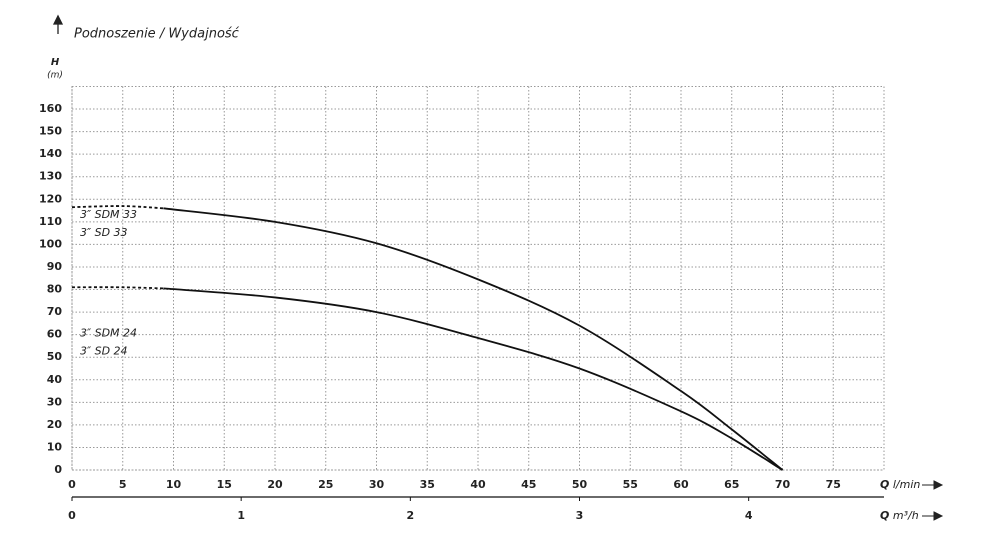 This screenshot has height=548, width=1002. What do you see at coordinates (907, 484) in the screenshot?
I see `x-axis-unit: l/min` at bounding box center [907, 484].